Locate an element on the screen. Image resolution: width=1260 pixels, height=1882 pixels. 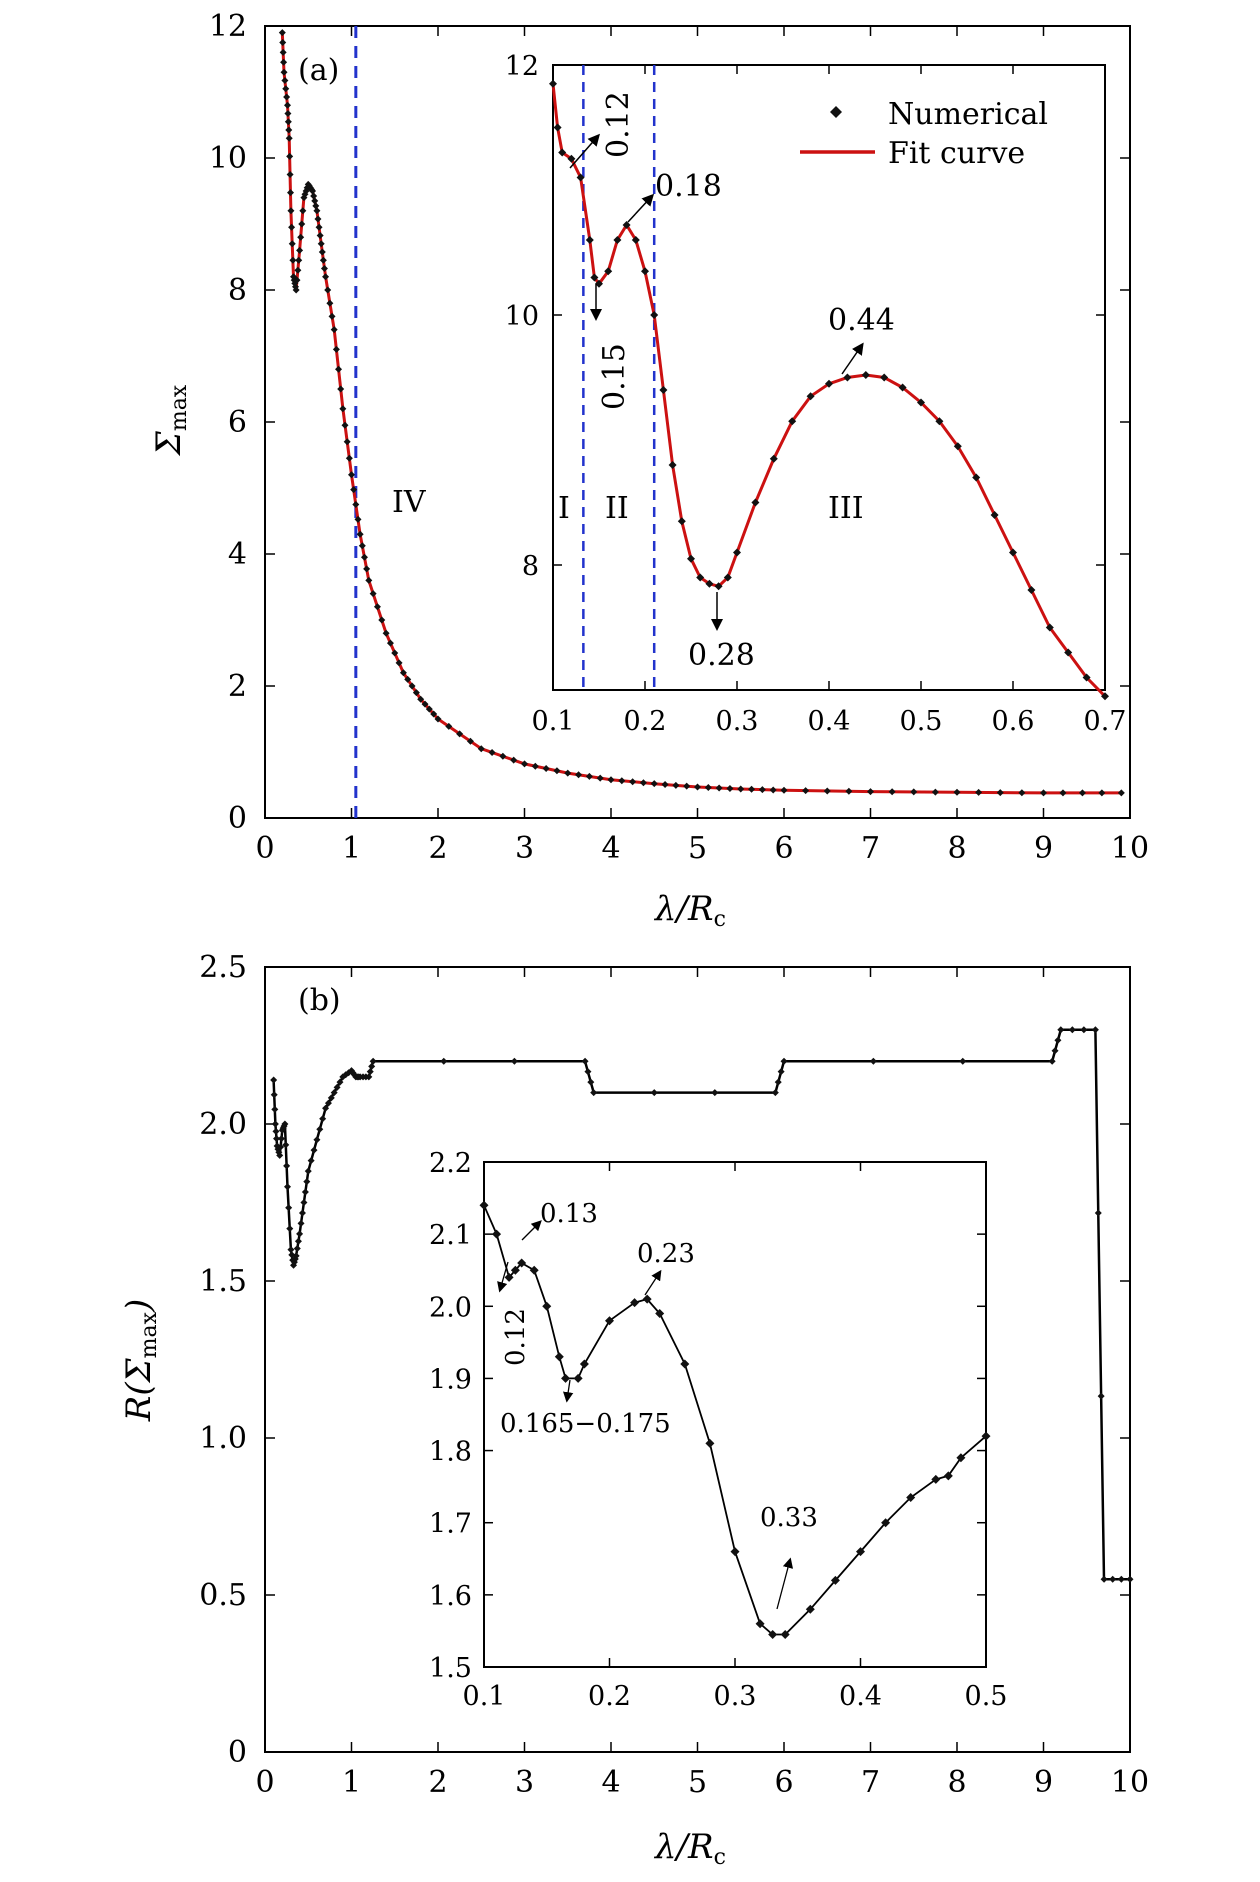
b-xtick-label: 6 is located at coordinates (783, 1782).